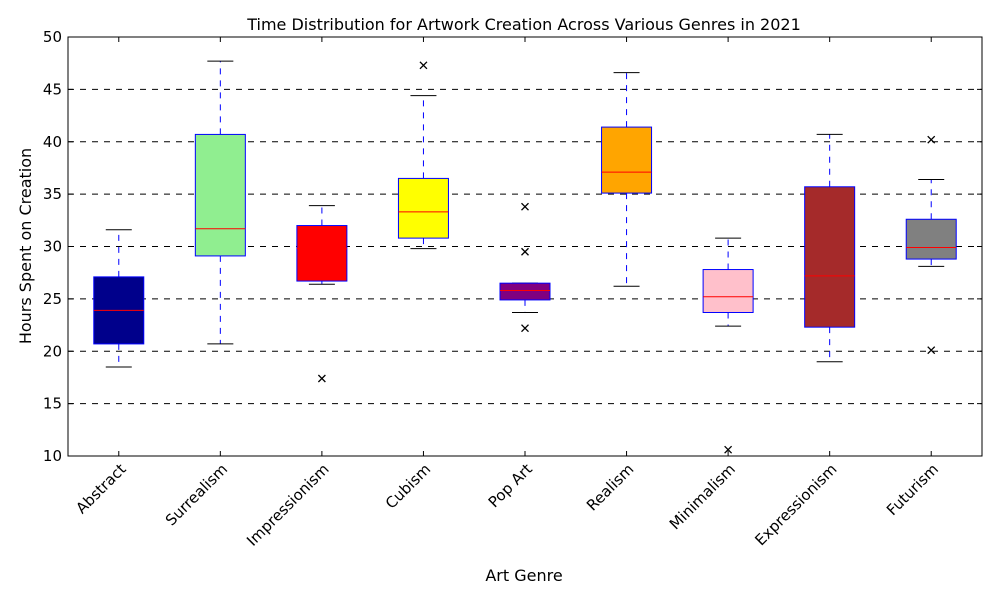  What do you see at coordinates (52, 194) in the screenshot?
I see `y-tick-label: 35` at bounding box center [52, 194].